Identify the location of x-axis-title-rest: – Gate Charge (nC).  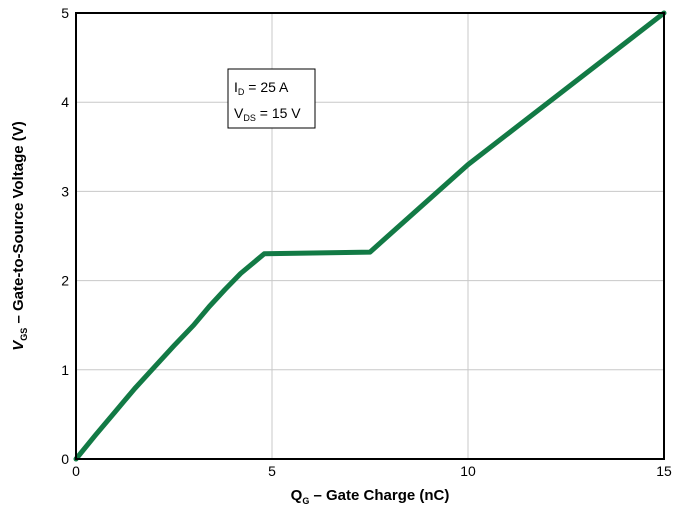
(379, 495).